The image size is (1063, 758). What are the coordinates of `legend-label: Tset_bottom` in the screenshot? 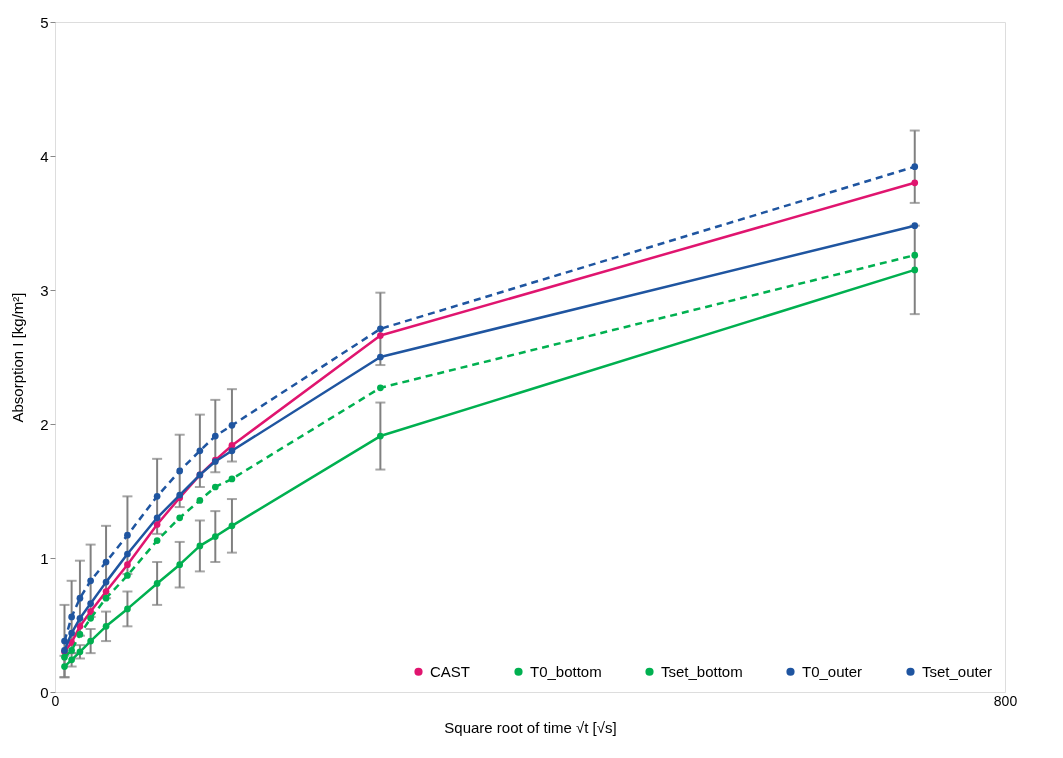 It's located at (702, 671).